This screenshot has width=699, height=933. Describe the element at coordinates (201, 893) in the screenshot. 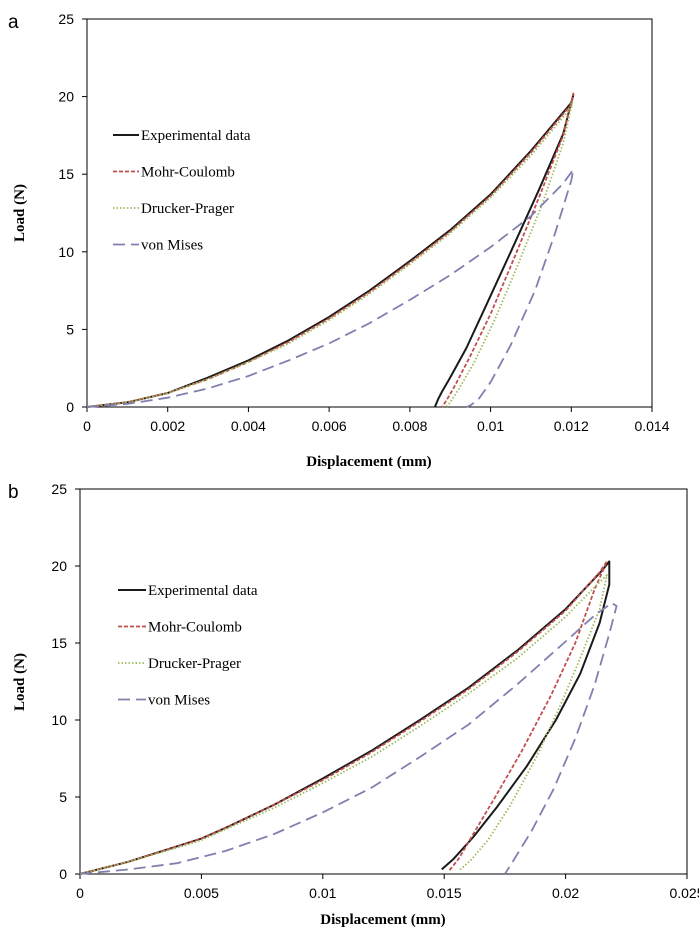

I see `x-tick-label: 0.005` at that location.